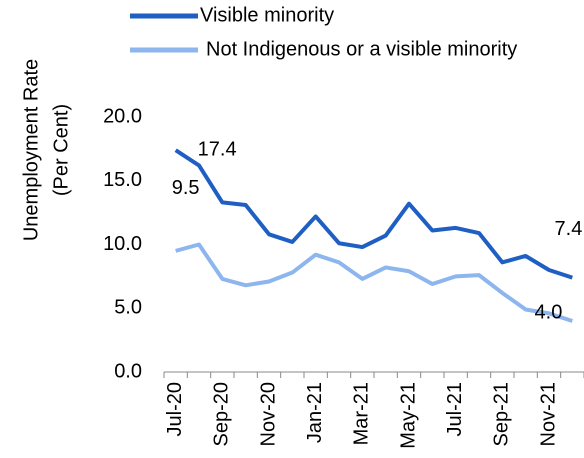 This screenshot has height=458, width=584. I want to click on x-tick-label: Mar-21, so click(362, 413).